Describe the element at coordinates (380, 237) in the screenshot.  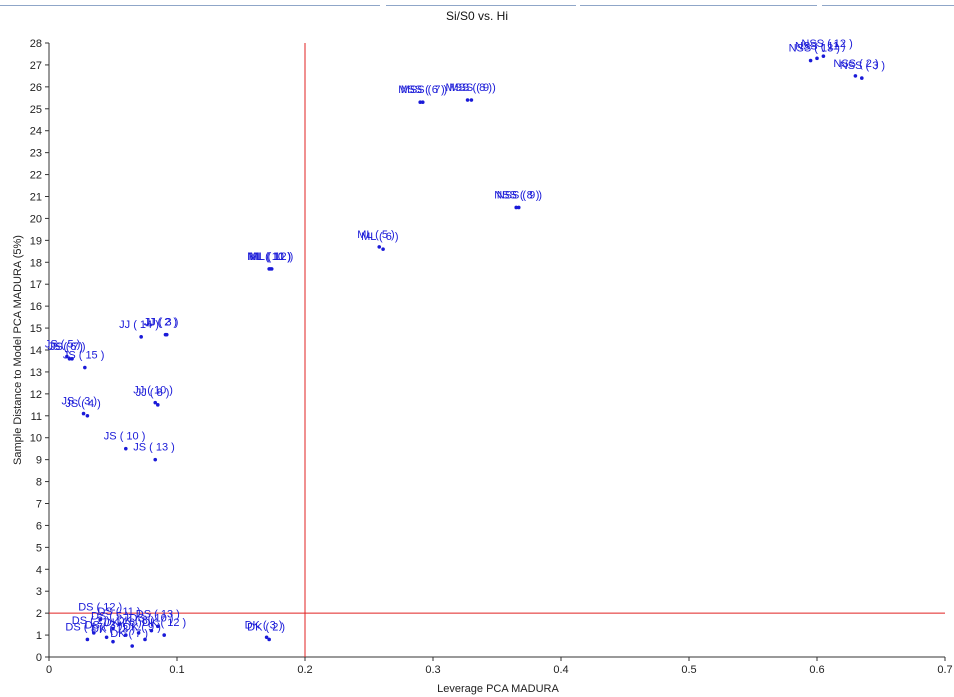
I see `point-label: ML ( 6 )` at that location.